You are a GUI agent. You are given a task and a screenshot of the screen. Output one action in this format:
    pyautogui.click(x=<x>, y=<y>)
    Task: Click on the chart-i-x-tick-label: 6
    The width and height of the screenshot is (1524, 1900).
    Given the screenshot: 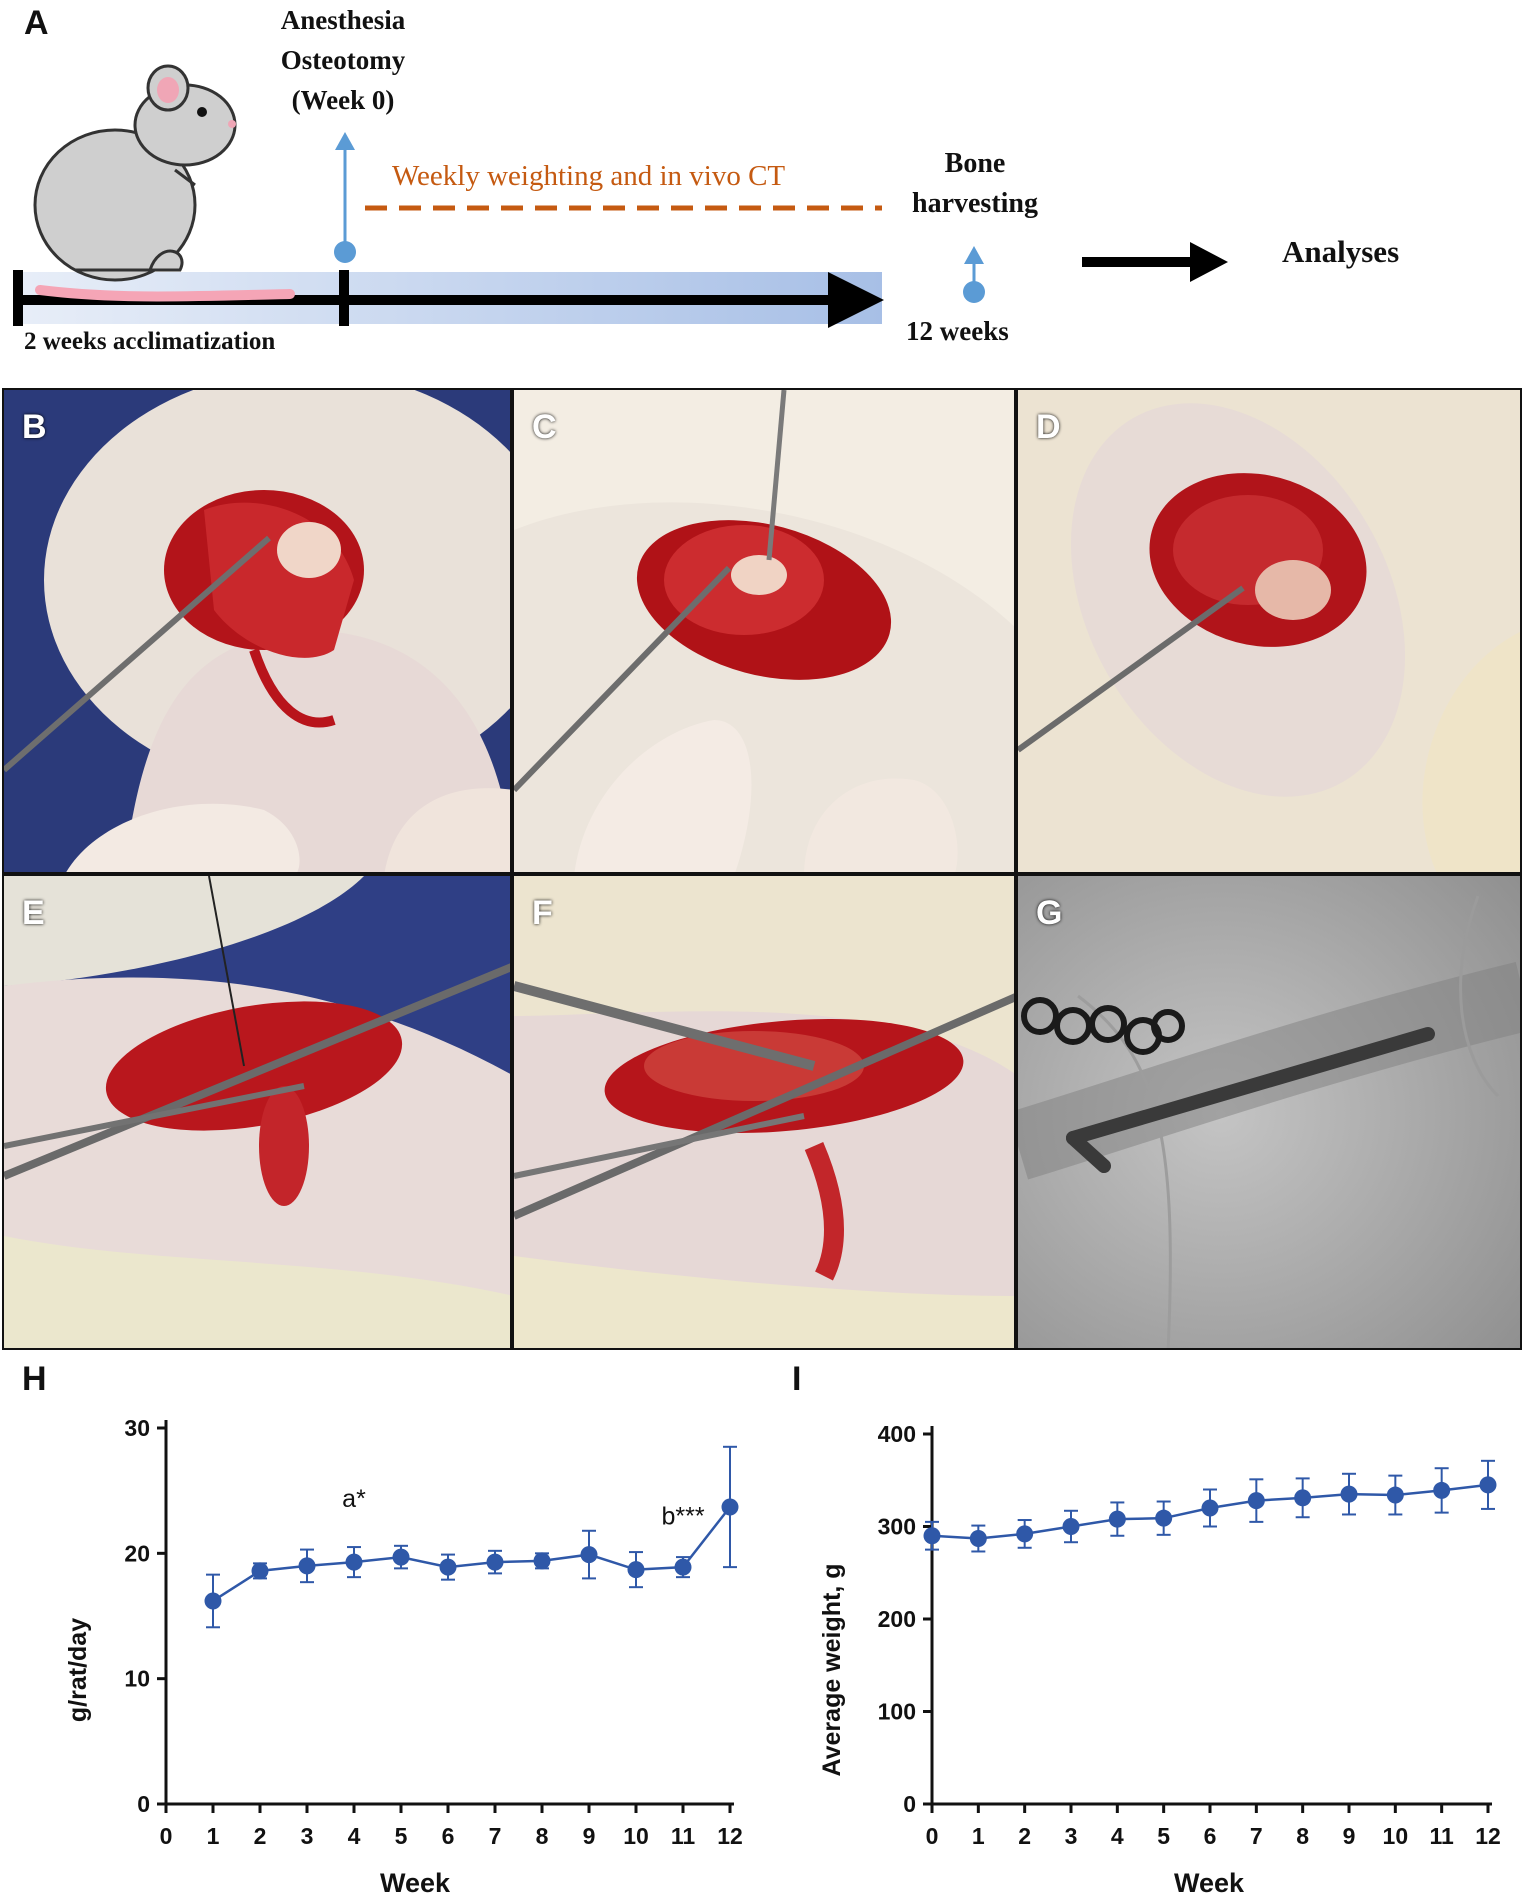 What is the action you would take?
    pyautogui.click(x=1210, y=1836)
    